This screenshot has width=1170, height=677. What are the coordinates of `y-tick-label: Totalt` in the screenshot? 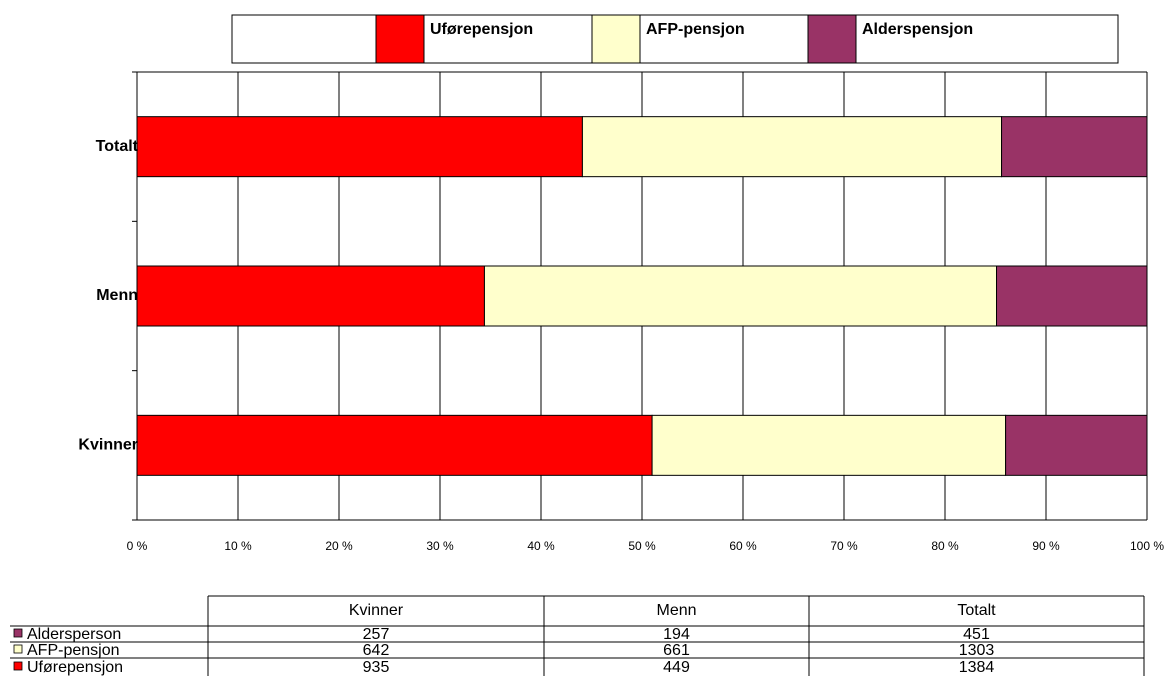 It's located at (117, 146).